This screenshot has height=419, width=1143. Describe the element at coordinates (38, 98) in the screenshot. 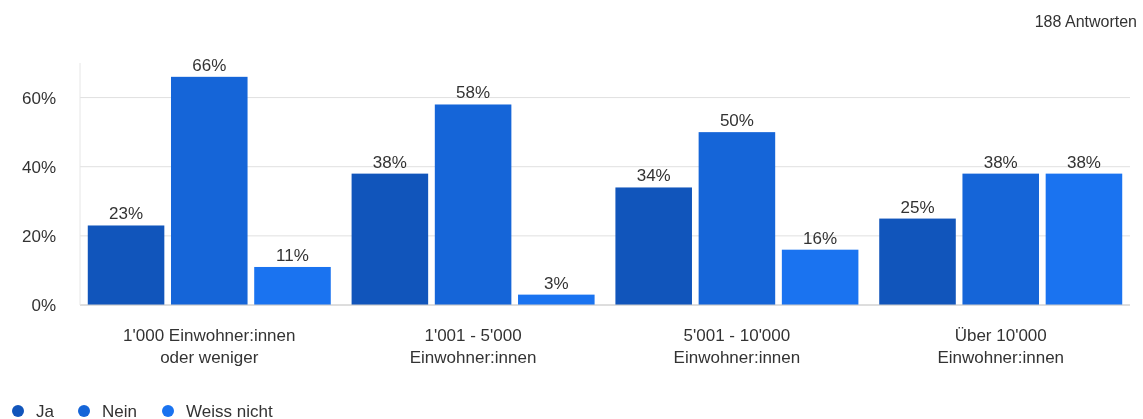

I see `y-tick-label: 60%` at that location.